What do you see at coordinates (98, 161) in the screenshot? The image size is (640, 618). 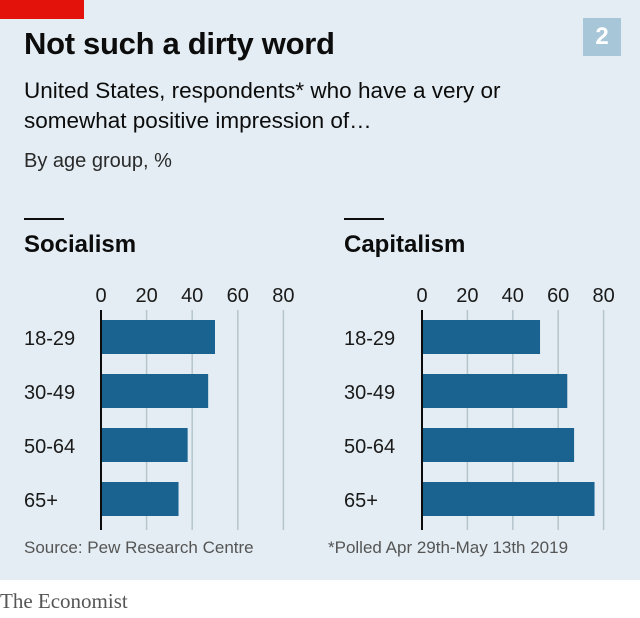 I see `unit-label: By age group, %` at bounding box center [98, 161].